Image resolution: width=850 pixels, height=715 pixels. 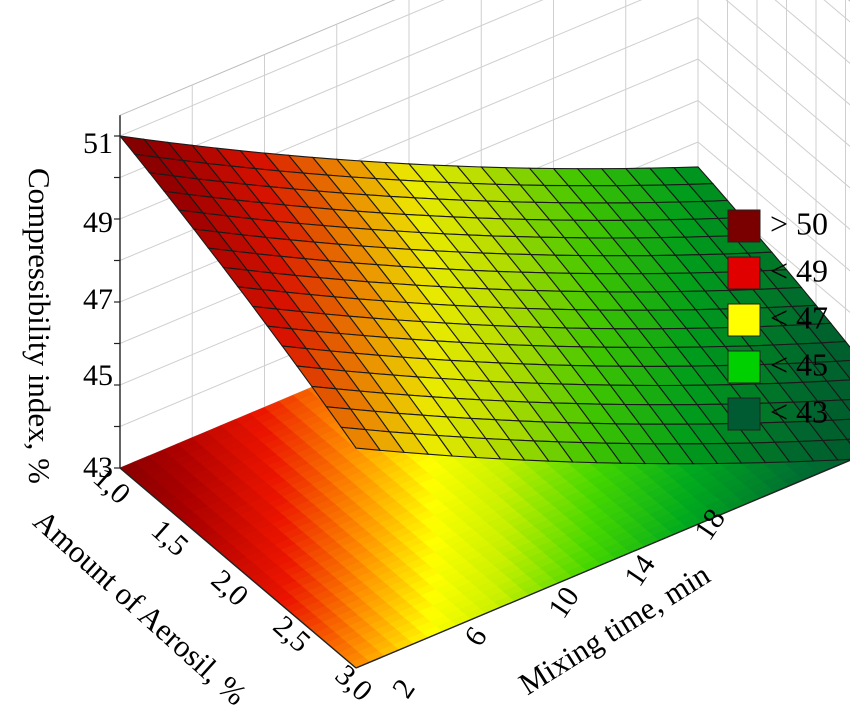 I want to click on x-tick-label: 3,0, so click(x=354, y=683).